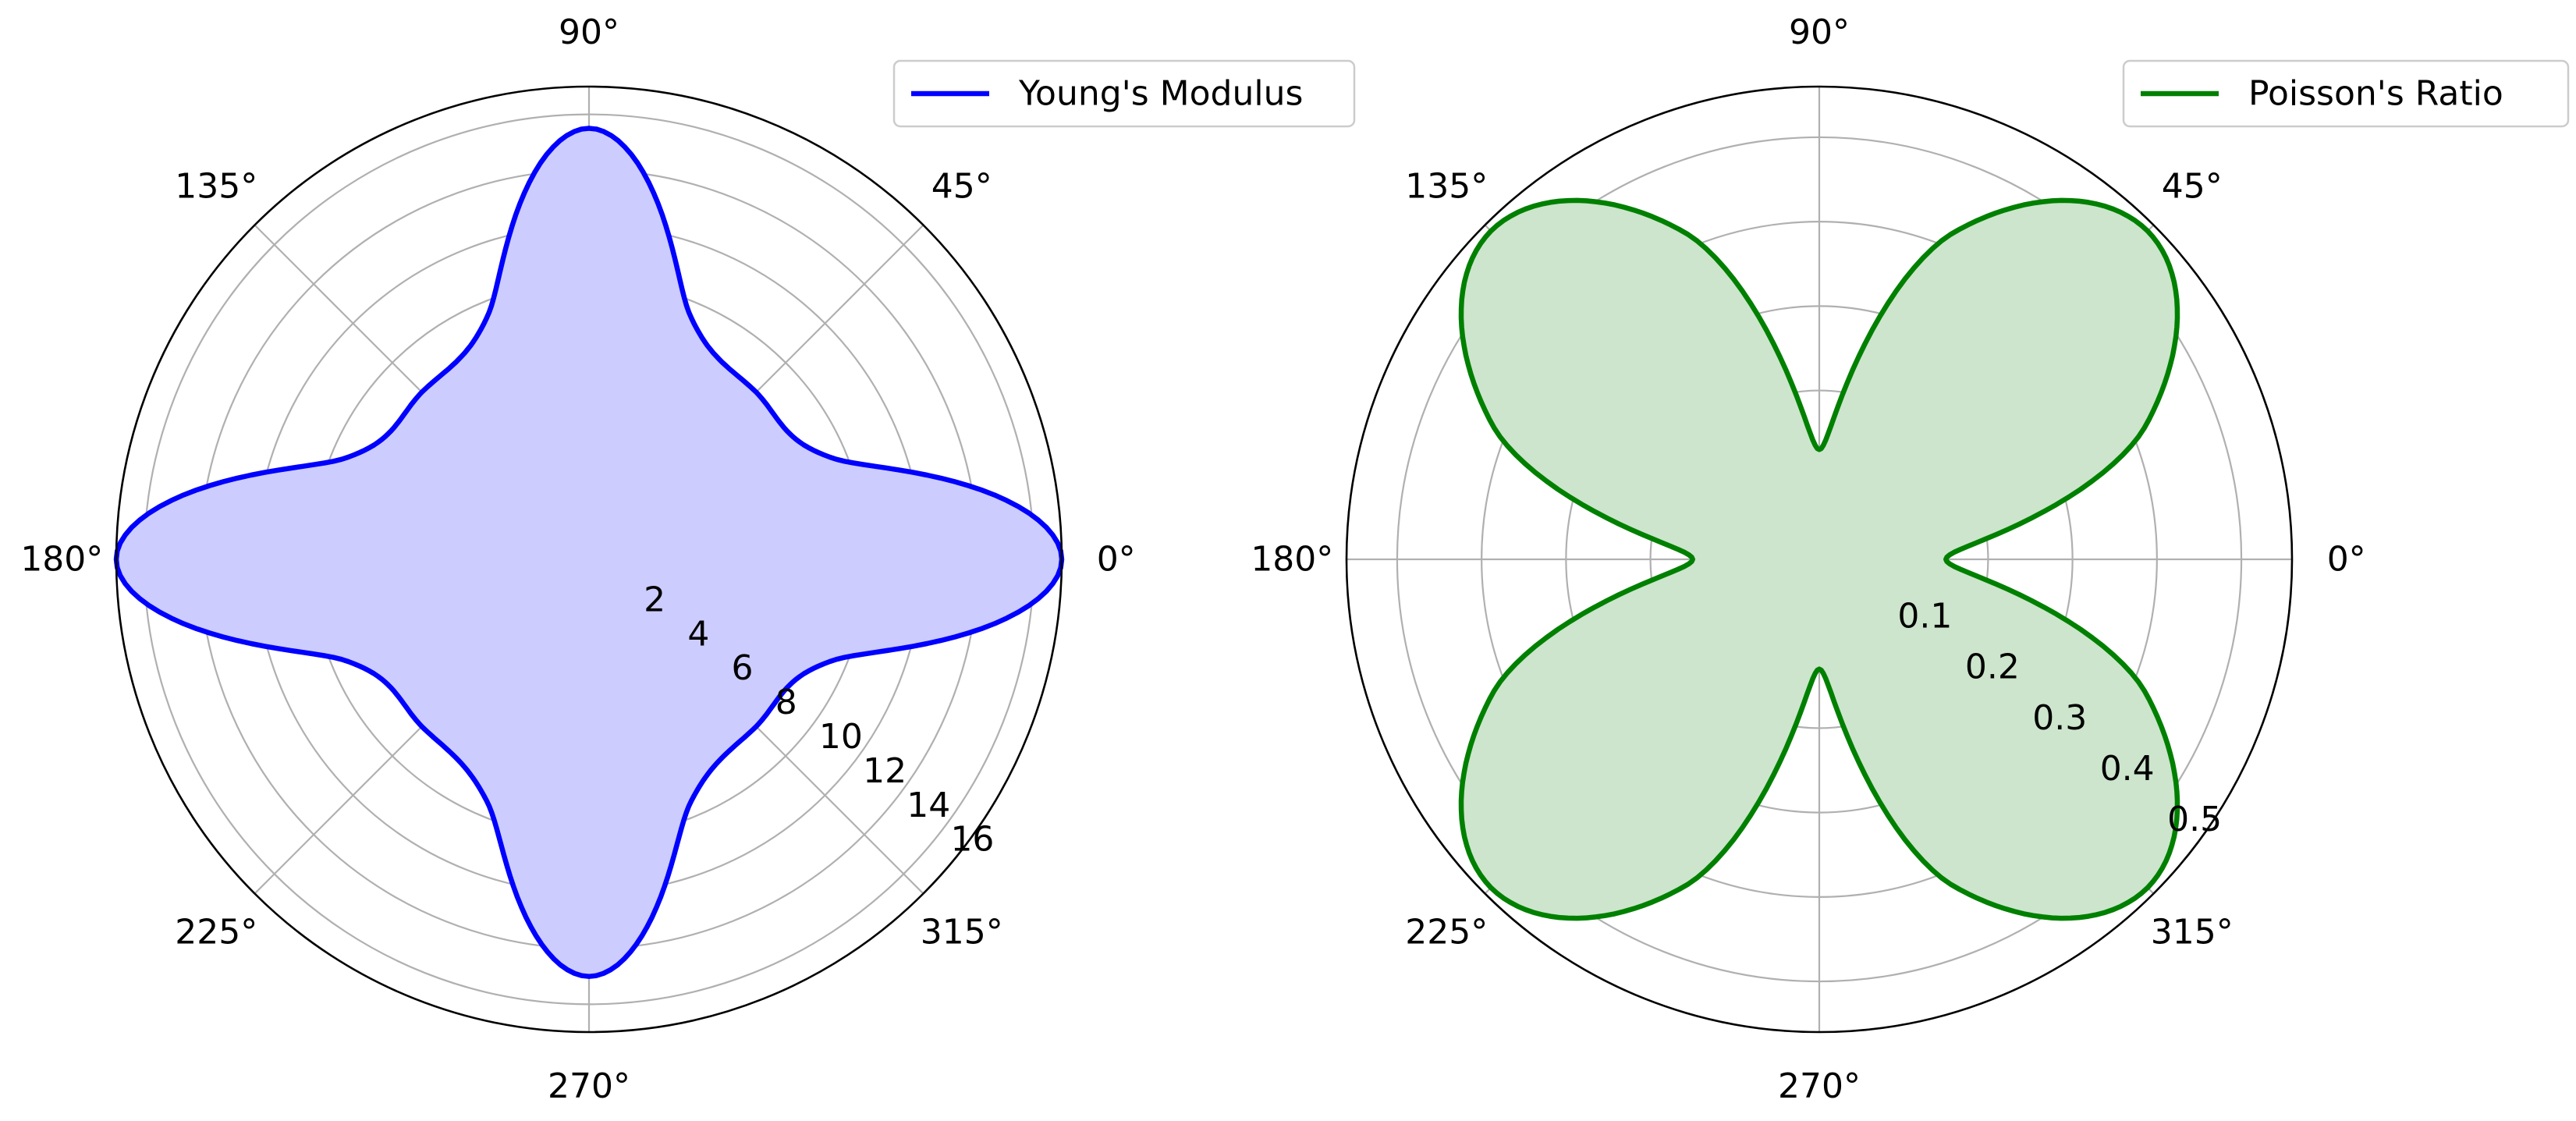 The width and height of the screenshot is (2576, 1121). I want to click on radial-tick-label: 2, so click(654, 599).